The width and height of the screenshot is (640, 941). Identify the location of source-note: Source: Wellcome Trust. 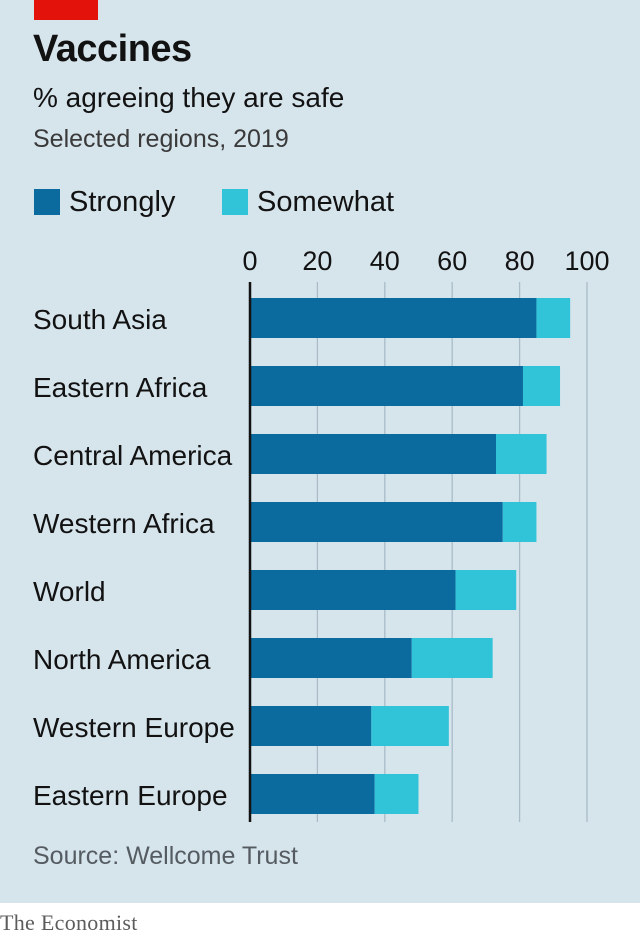
(165, 856).